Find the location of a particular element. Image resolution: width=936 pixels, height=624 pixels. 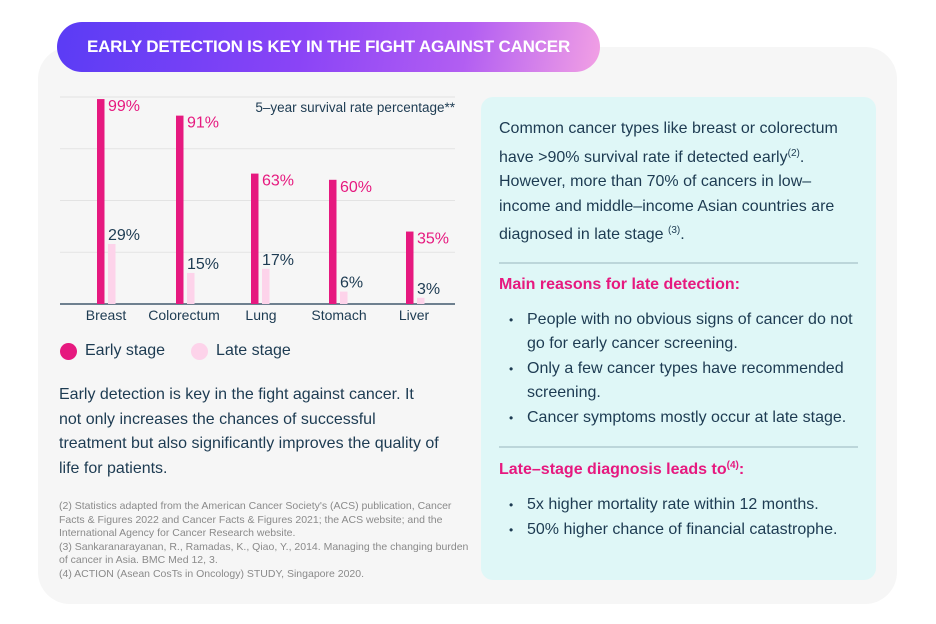

legend-early: Early stage is located at coordinates (112, 351).